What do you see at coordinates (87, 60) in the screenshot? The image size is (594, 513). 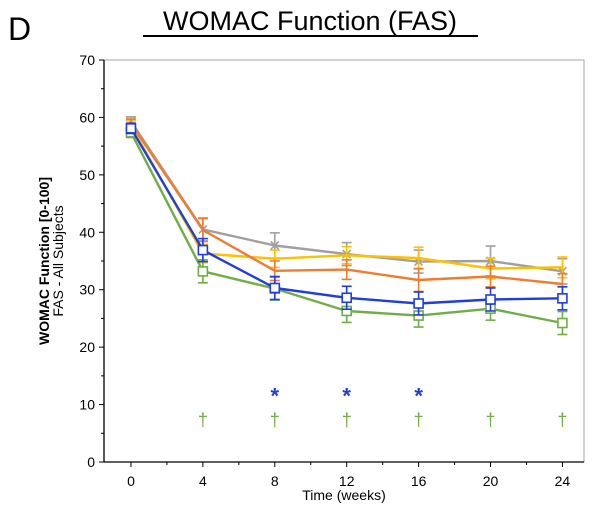 I see `y-tick-label: 70` at bounding box center [87, 60].